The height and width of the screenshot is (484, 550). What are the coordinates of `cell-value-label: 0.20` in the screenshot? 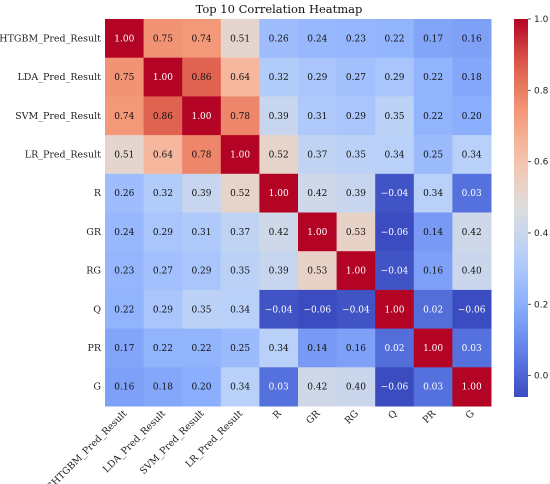 It's located at (472, 117).